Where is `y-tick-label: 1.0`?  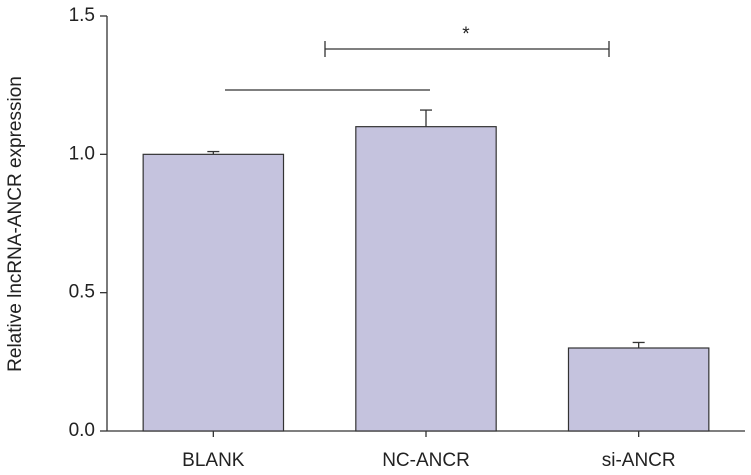
y-tick-label: 1.0 is located at coordinates (82, 153).